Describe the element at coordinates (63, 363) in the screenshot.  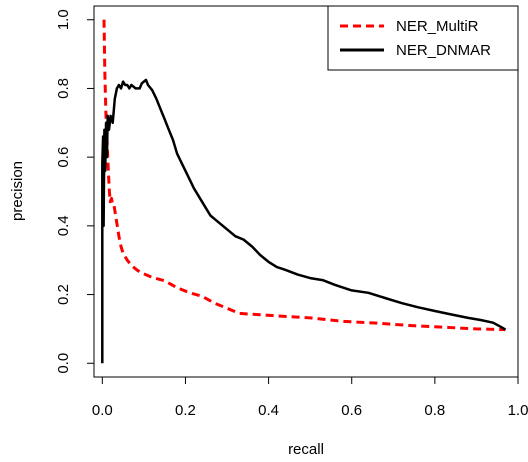
I see `y-tick-label: 0.0` at that location.